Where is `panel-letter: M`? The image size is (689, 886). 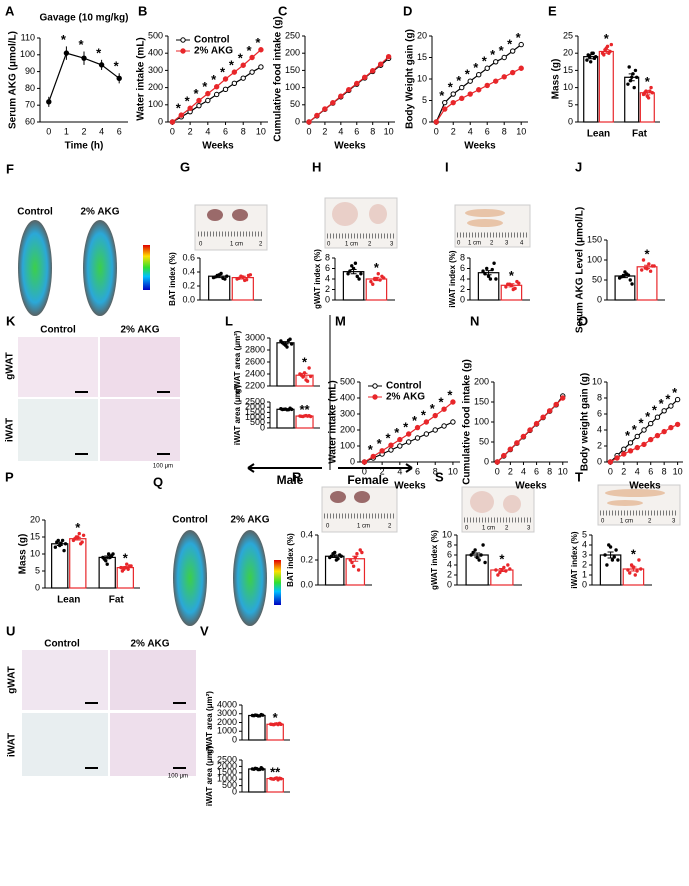 panel-letter: M is located at coordinates (340, 320).